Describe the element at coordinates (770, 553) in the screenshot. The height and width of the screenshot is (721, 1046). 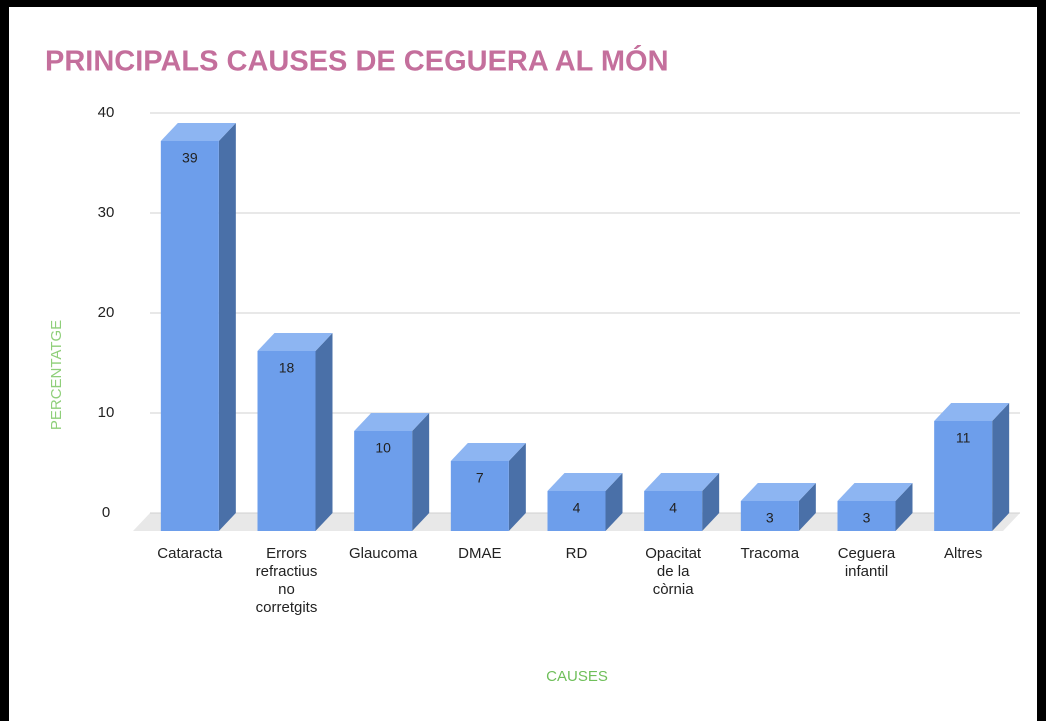
I see `x-tick-label: Tracoma` at that location.